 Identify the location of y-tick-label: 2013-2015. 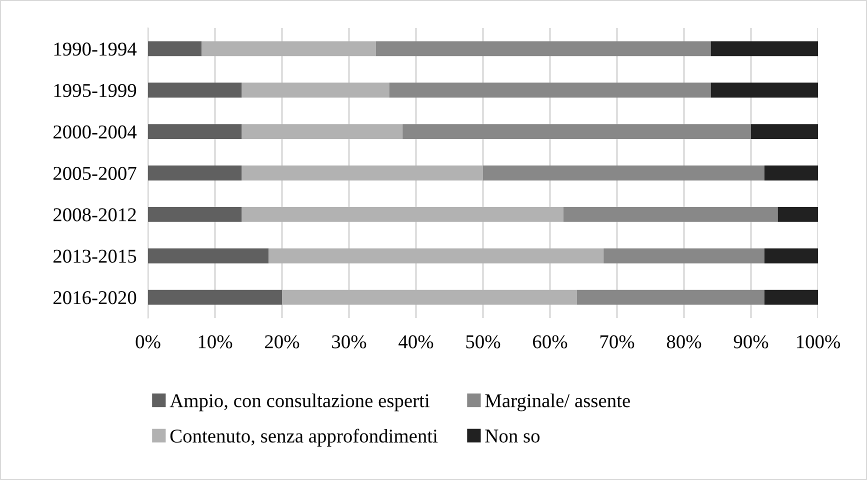
(94, 256).